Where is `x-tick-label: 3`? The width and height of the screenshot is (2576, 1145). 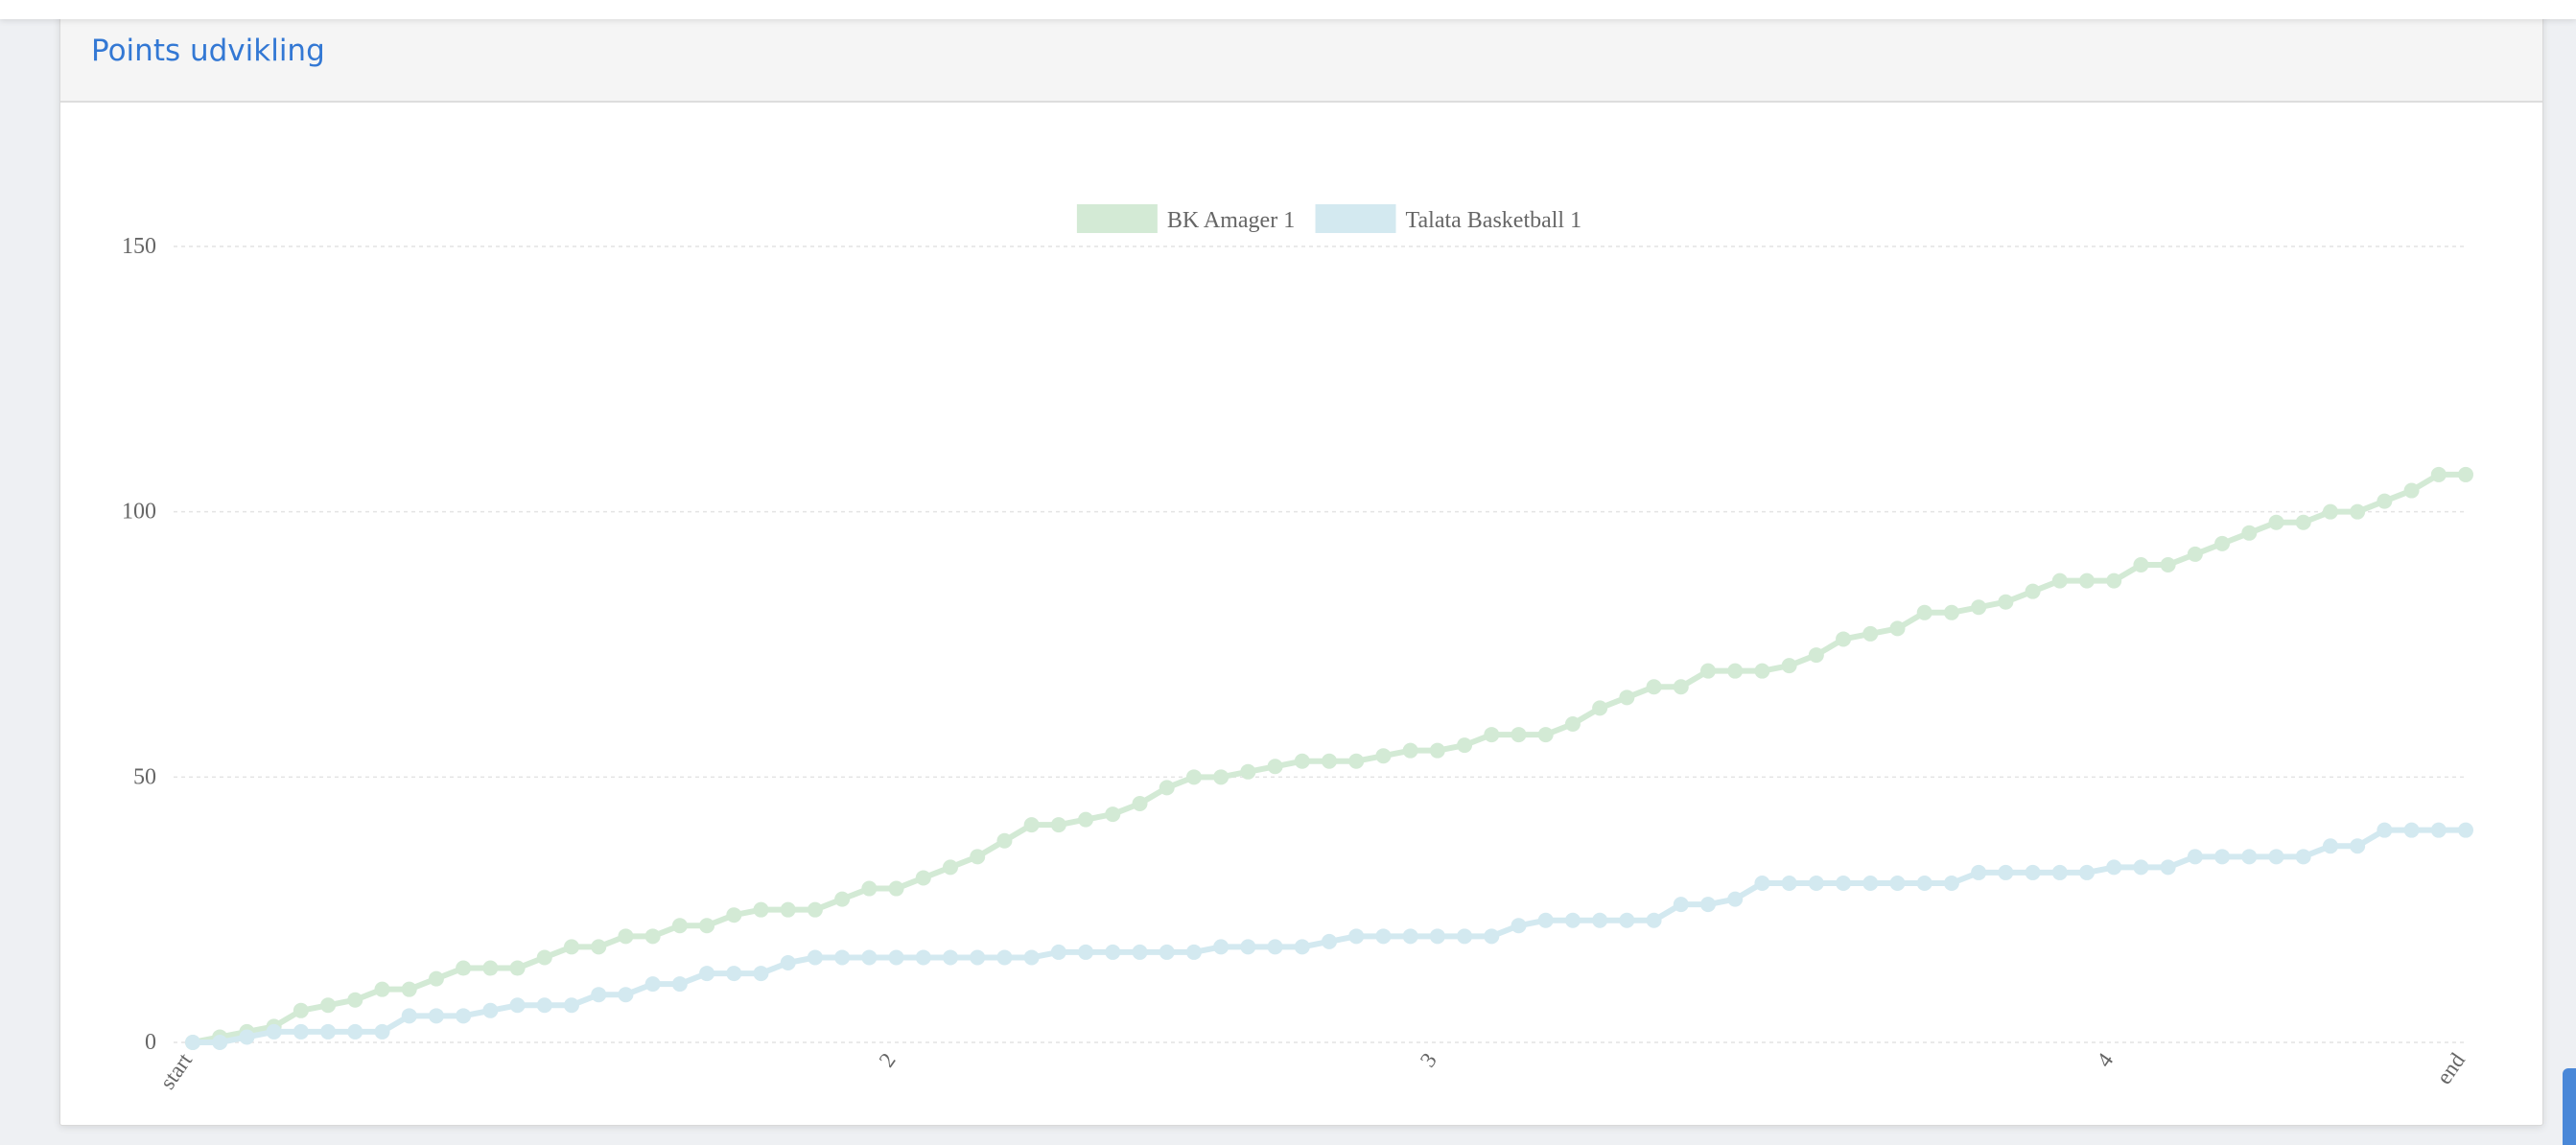 x-tick-label: 3 is located at coordinates (1428, 1060).